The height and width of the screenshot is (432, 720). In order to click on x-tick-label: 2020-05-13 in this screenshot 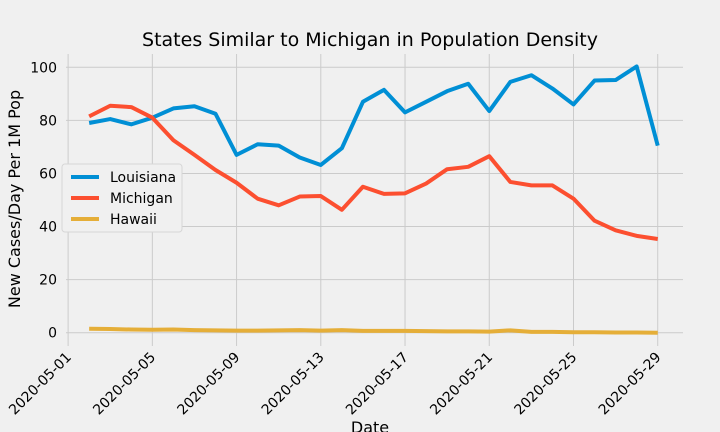, I will do `click(293, 384)`.